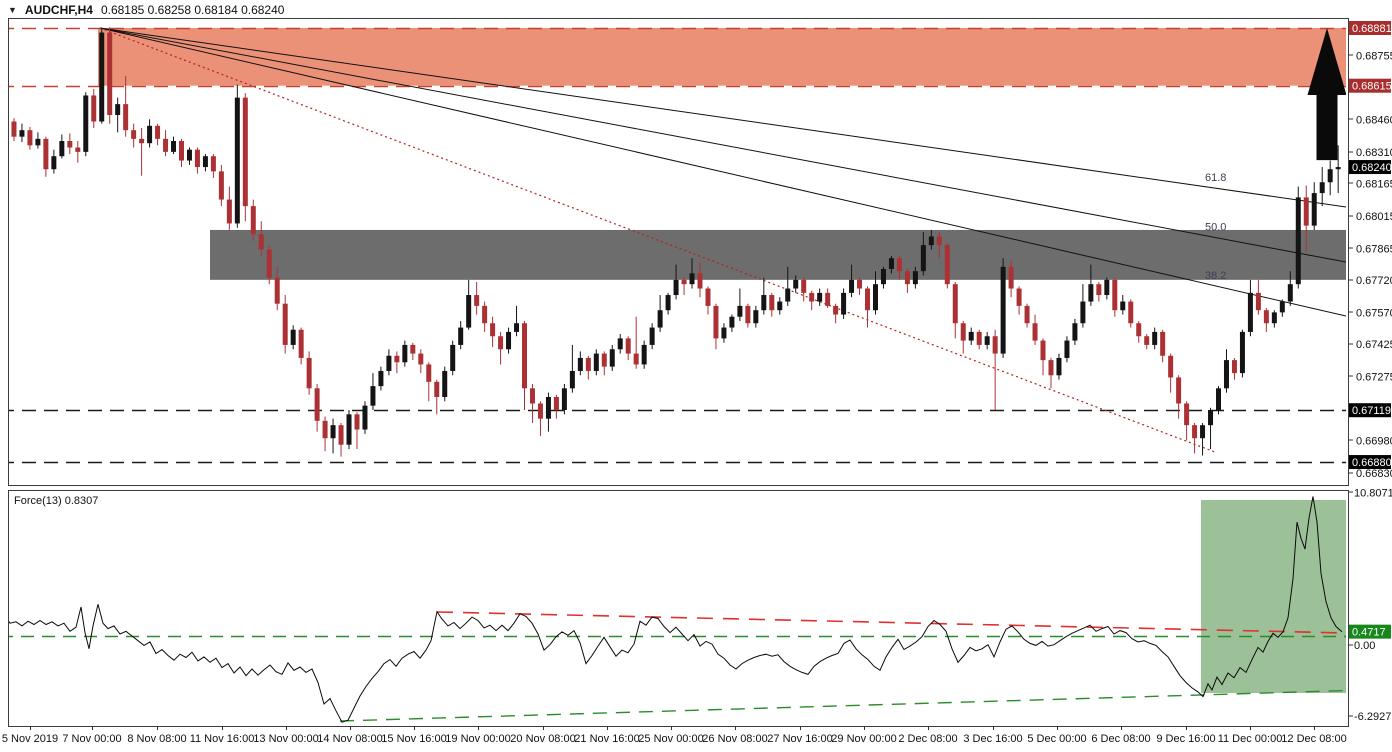 Image resolution: width=1392 pixels, height=752 pixels. What do you see at coordinates (1373, 493) in the screenshot?
I see `indicator-axis-label: 10.8071` at bounding box center [1373, 493].